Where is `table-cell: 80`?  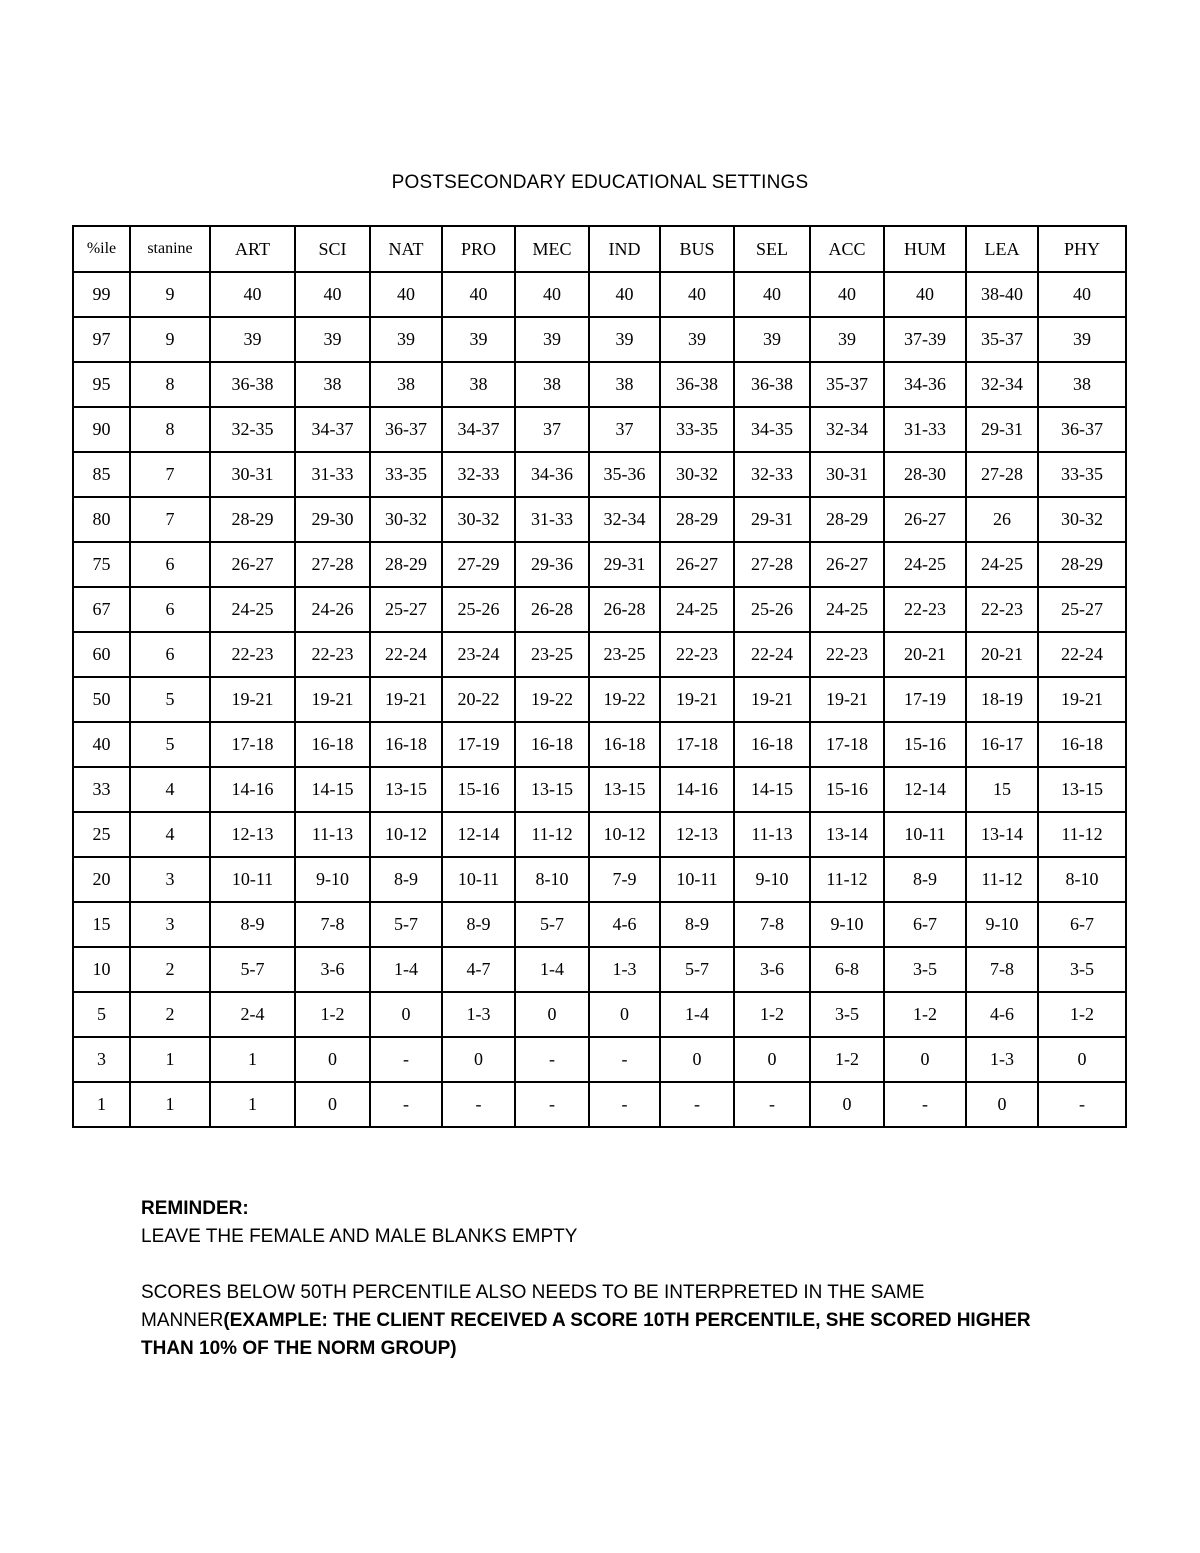 table-cell: 80 is located at coordinates (101, 519).